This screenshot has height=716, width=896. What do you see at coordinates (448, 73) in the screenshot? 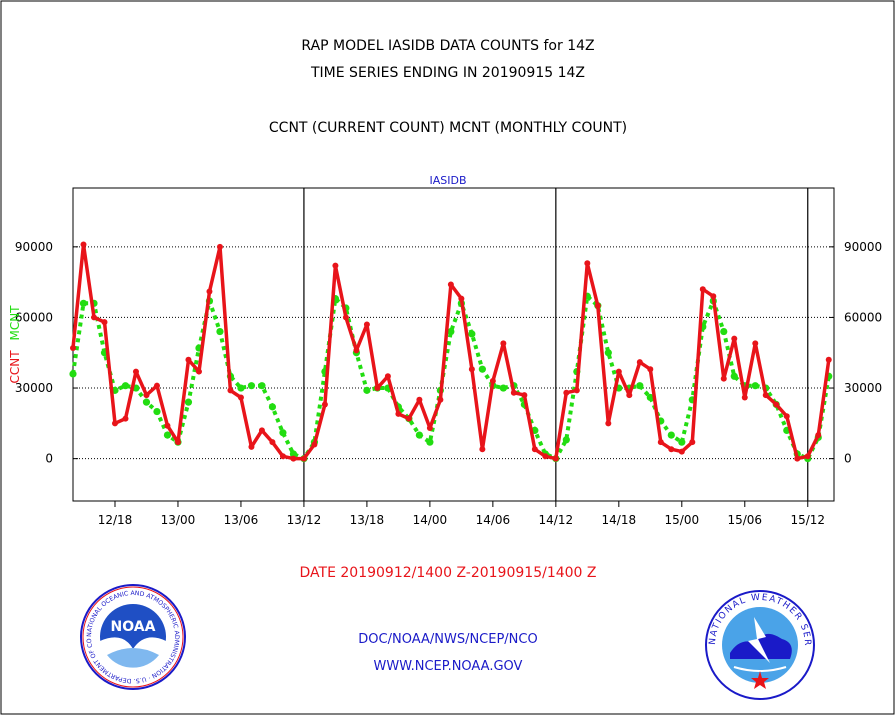
I see `page-subtitle: TIME SERIES ENDING IN 20190915 14Z` at bounding box center [448, 73].